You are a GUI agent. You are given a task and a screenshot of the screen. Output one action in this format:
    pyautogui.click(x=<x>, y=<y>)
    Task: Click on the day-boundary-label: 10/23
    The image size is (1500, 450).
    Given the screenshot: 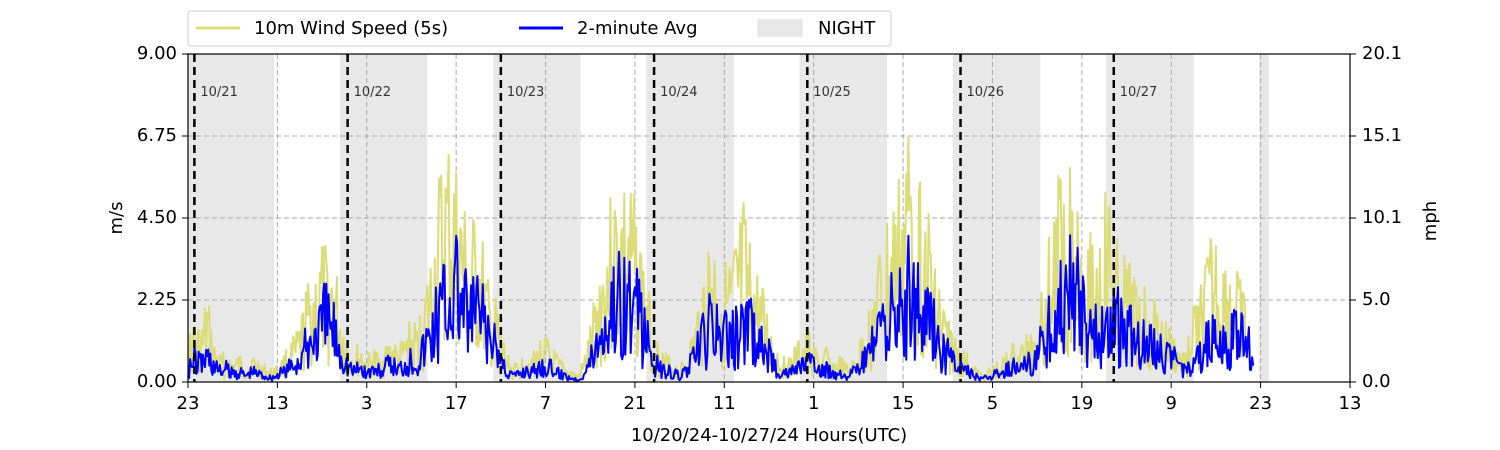 What is the action you would take?
    pyautogui.click(x=525, y=92)
    